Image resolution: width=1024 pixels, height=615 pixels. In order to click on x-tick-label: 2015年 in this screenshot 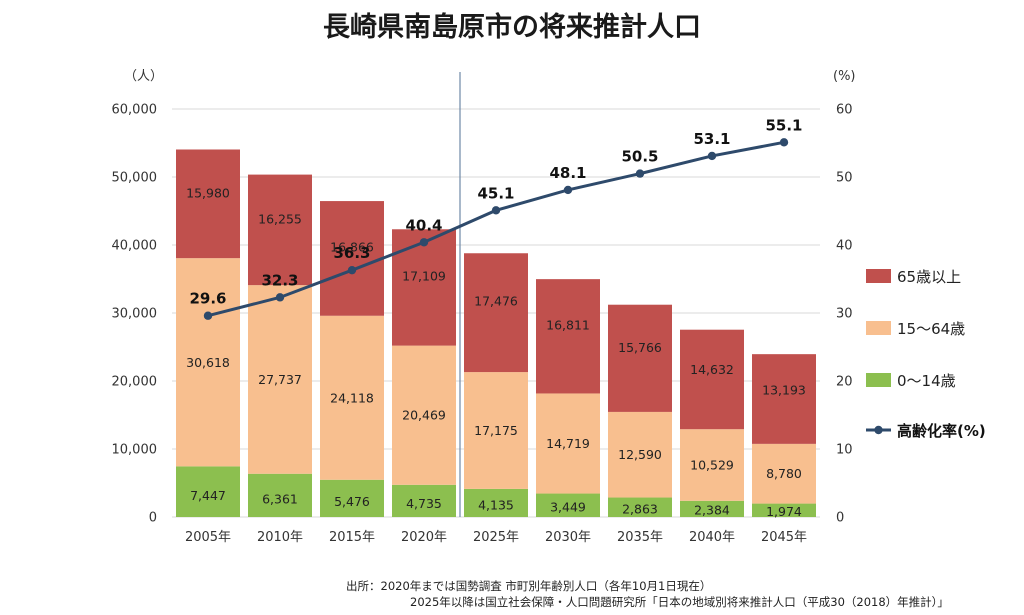, I will do `click(352, 537)`.